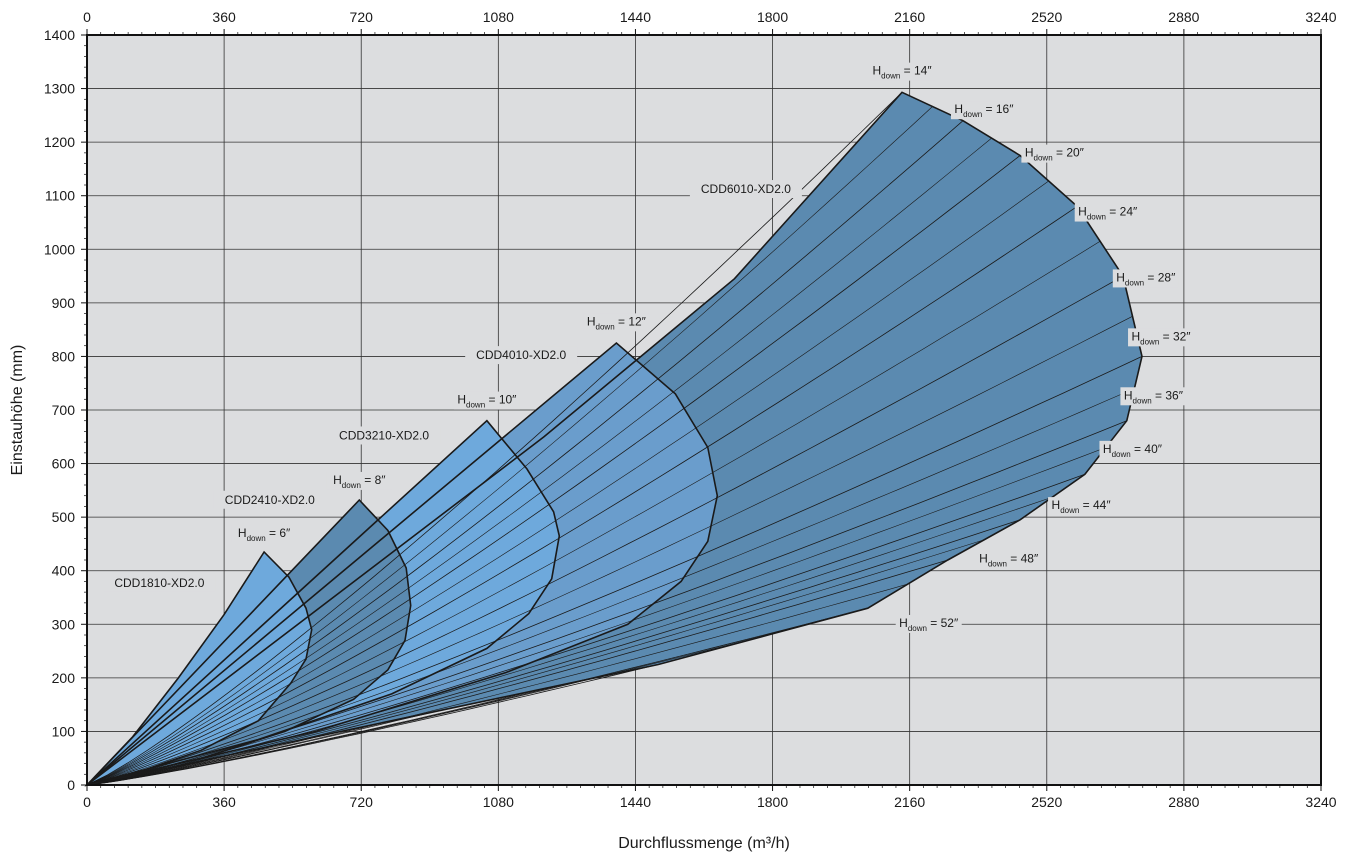 This screenshot has height=856, width=1359. Describe the element at coordinates (17, 410) in the screenshot. I see `y-axis-title: Einstauhöhe (mm)` at that location.